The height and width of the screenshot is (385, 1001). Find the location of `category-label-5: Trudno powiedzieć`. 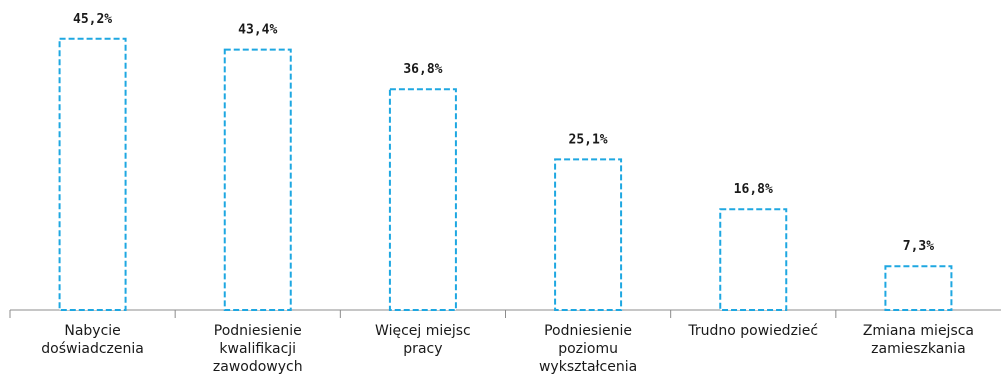

category-label-5: Trudno powiedzieć is located at coordinates (752, 331).